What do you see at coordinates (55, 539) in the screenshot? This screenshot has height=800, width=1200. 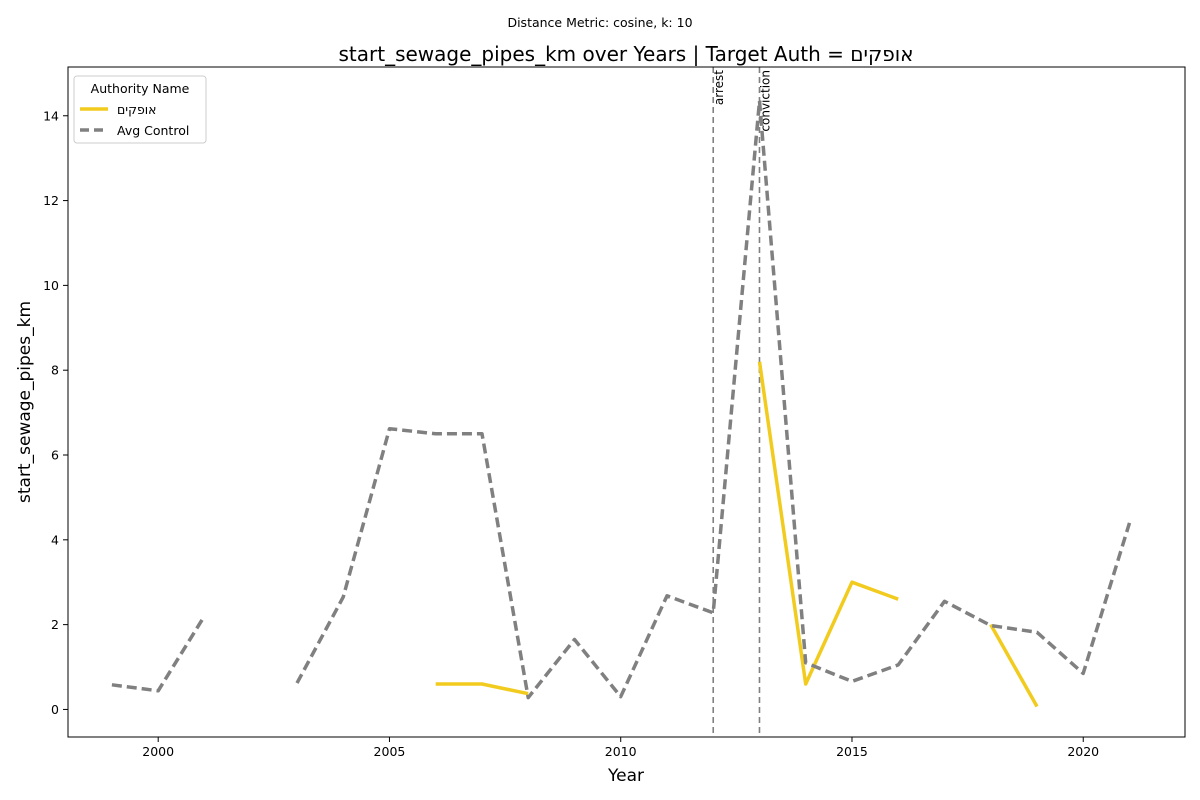 I see `y-tick-label: 4` at bounding box center [55, 539].